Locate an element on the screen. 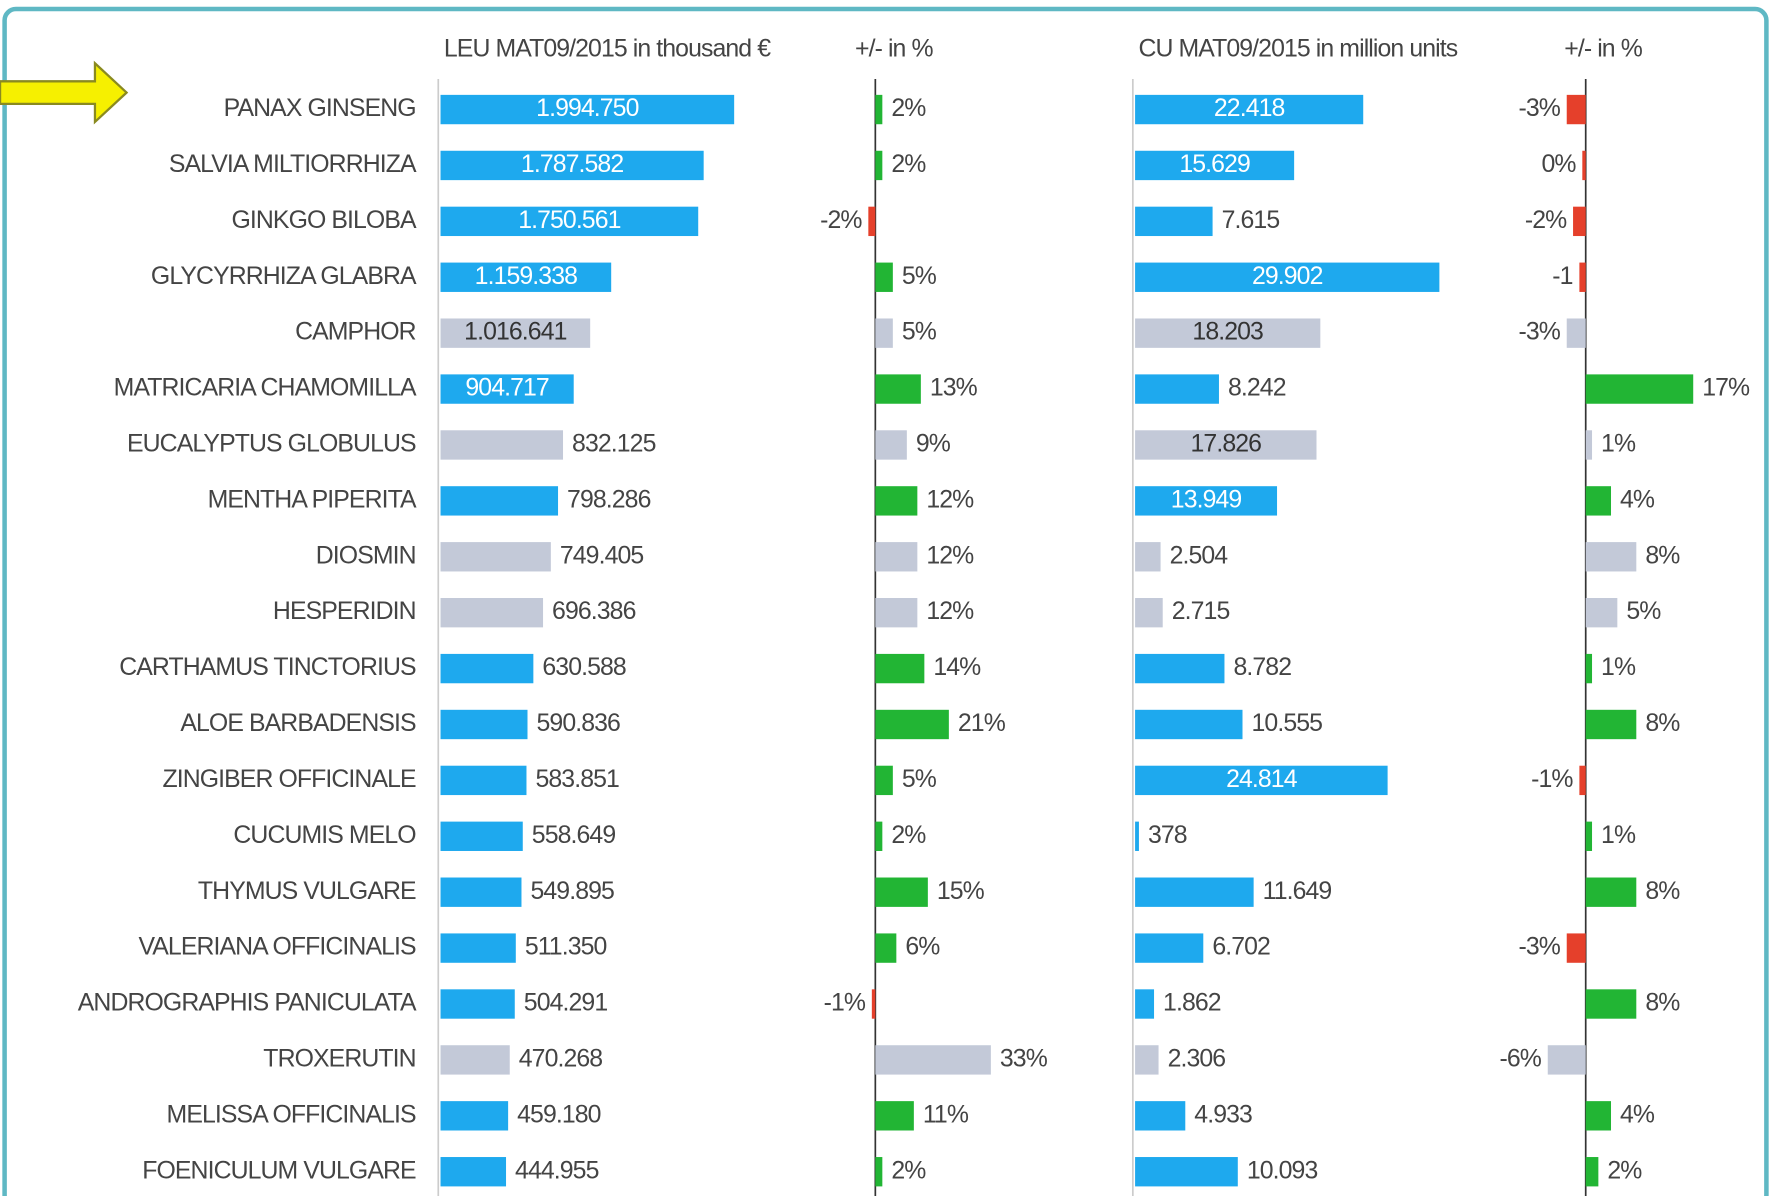  value-label: 12% is located at coordinates (950, 611).